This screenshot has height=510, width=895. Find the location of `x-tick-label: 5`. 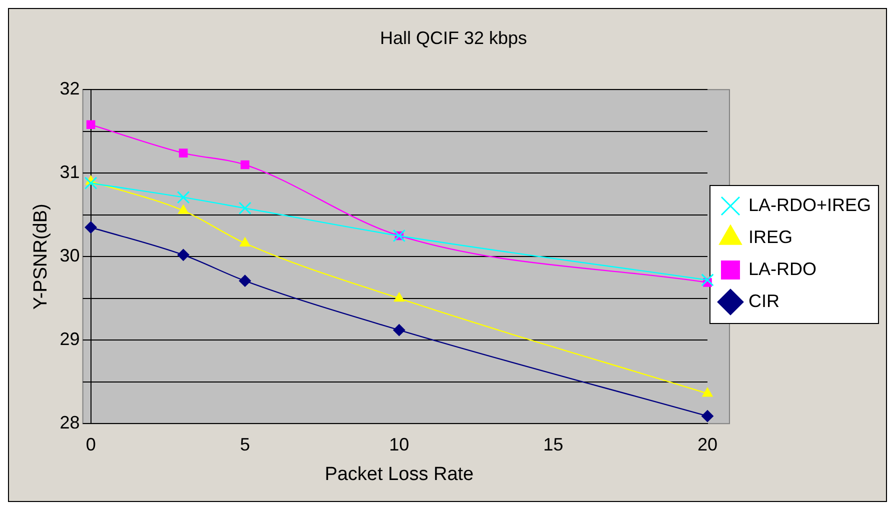

x-tick-label: 5 is located at coordinates (245, 444).